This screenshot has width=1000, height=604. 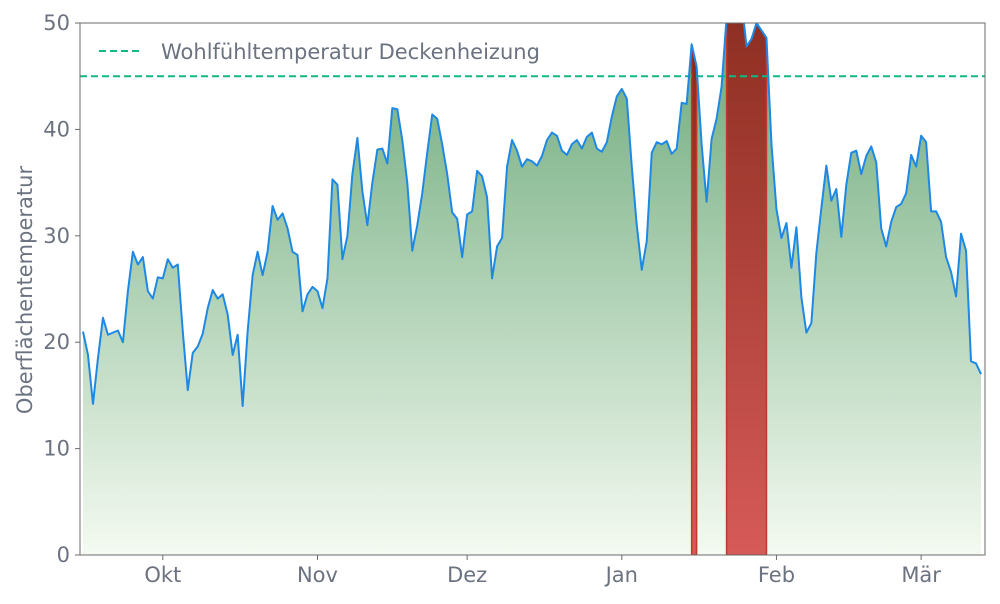 What do you see at coordinates (56, 23) in the screenshot?
I see `y-tick-label: 50` at bounding box center [56, 23].